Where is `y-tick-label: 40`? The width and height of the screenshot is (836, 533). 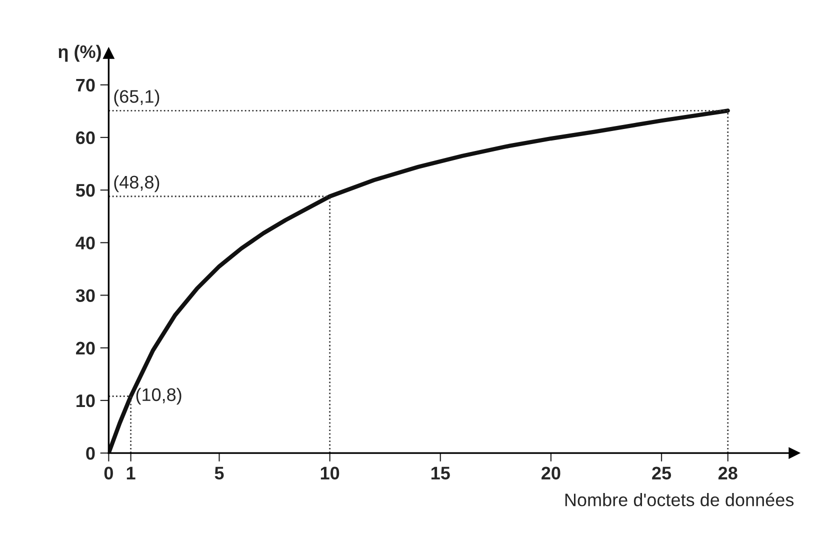 y-tick-label: 40 is located at coordinates (85, 243).